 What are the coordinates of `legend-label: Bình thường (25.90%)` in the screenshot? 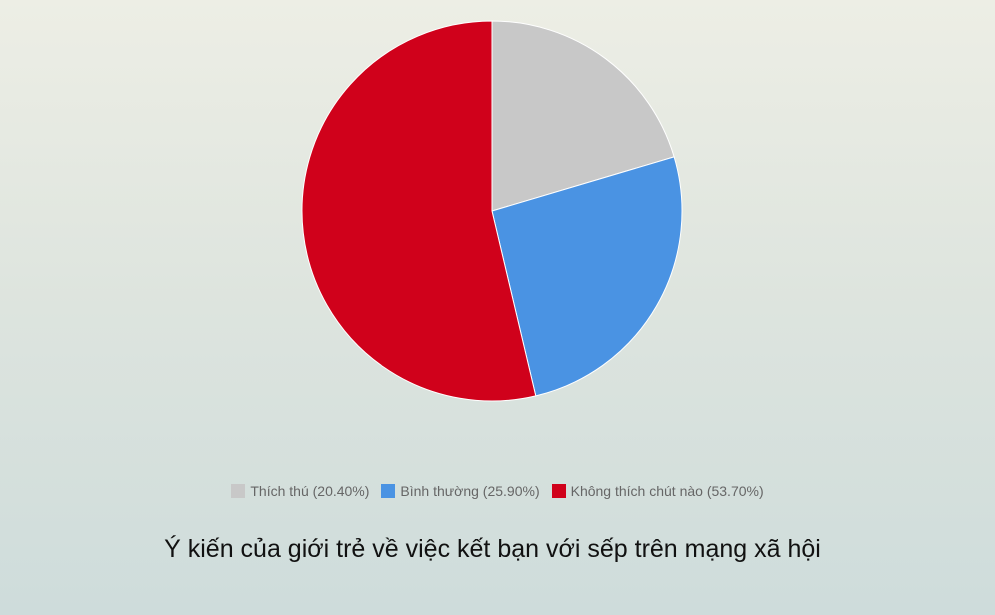 It's located at (470, 491).